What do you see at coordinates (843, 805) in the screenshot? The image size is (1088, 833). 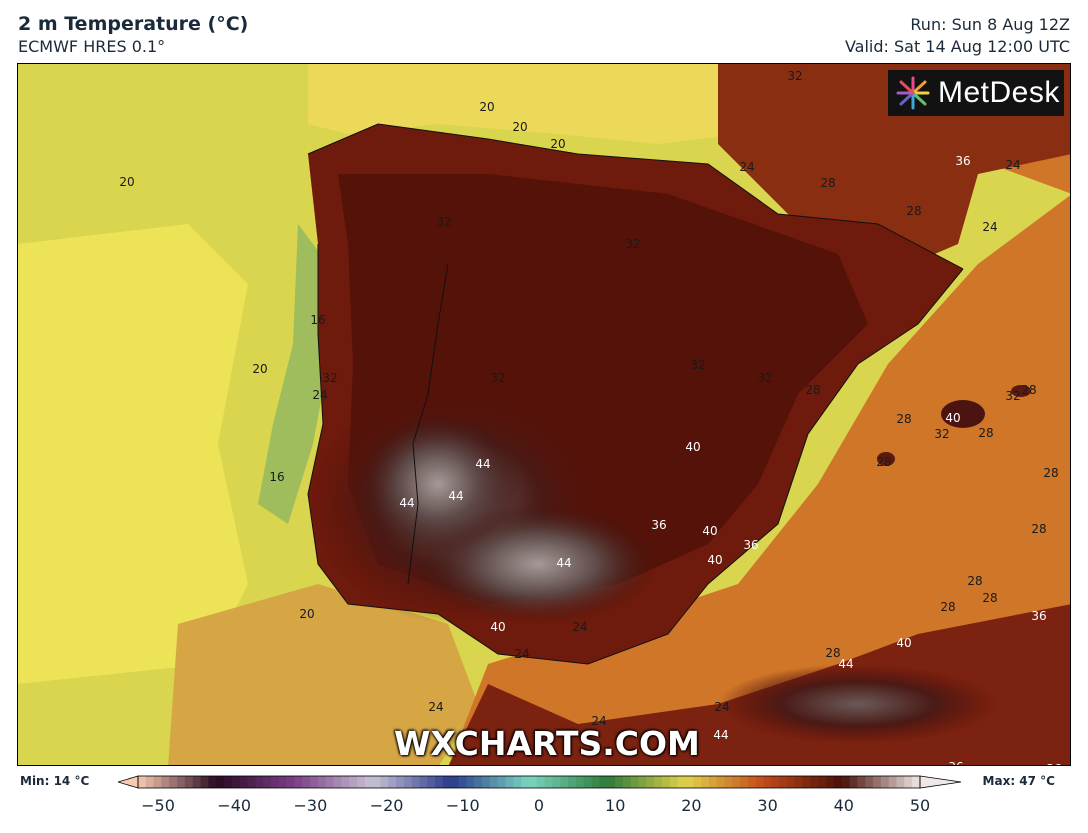 I see `colorbar-tick-label: 40` at bounding box center [843, 805].